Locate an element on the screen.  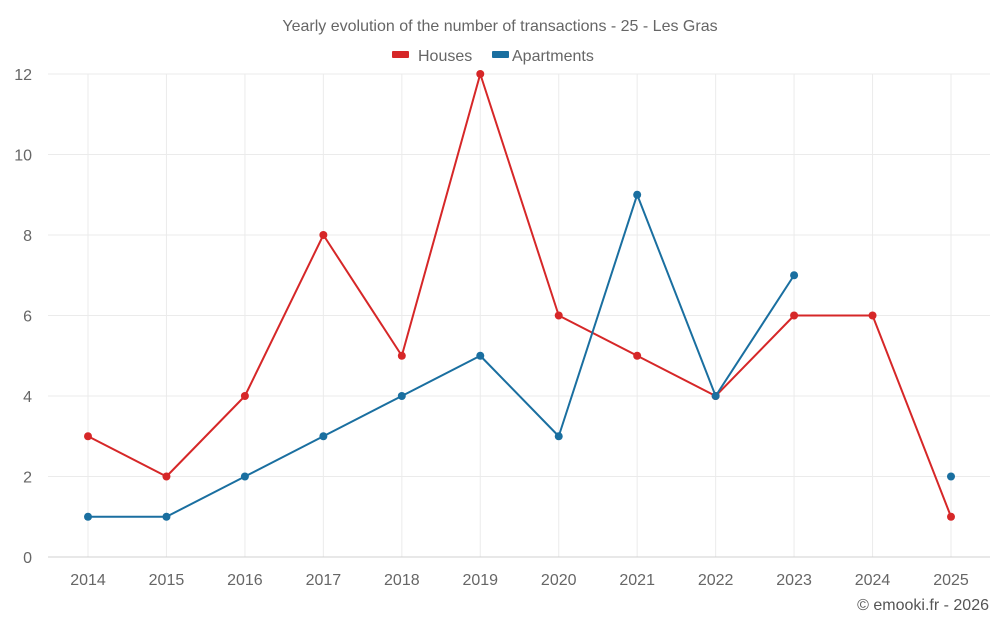
x-tick-label: 2016 is located at coordinates (245, 580).